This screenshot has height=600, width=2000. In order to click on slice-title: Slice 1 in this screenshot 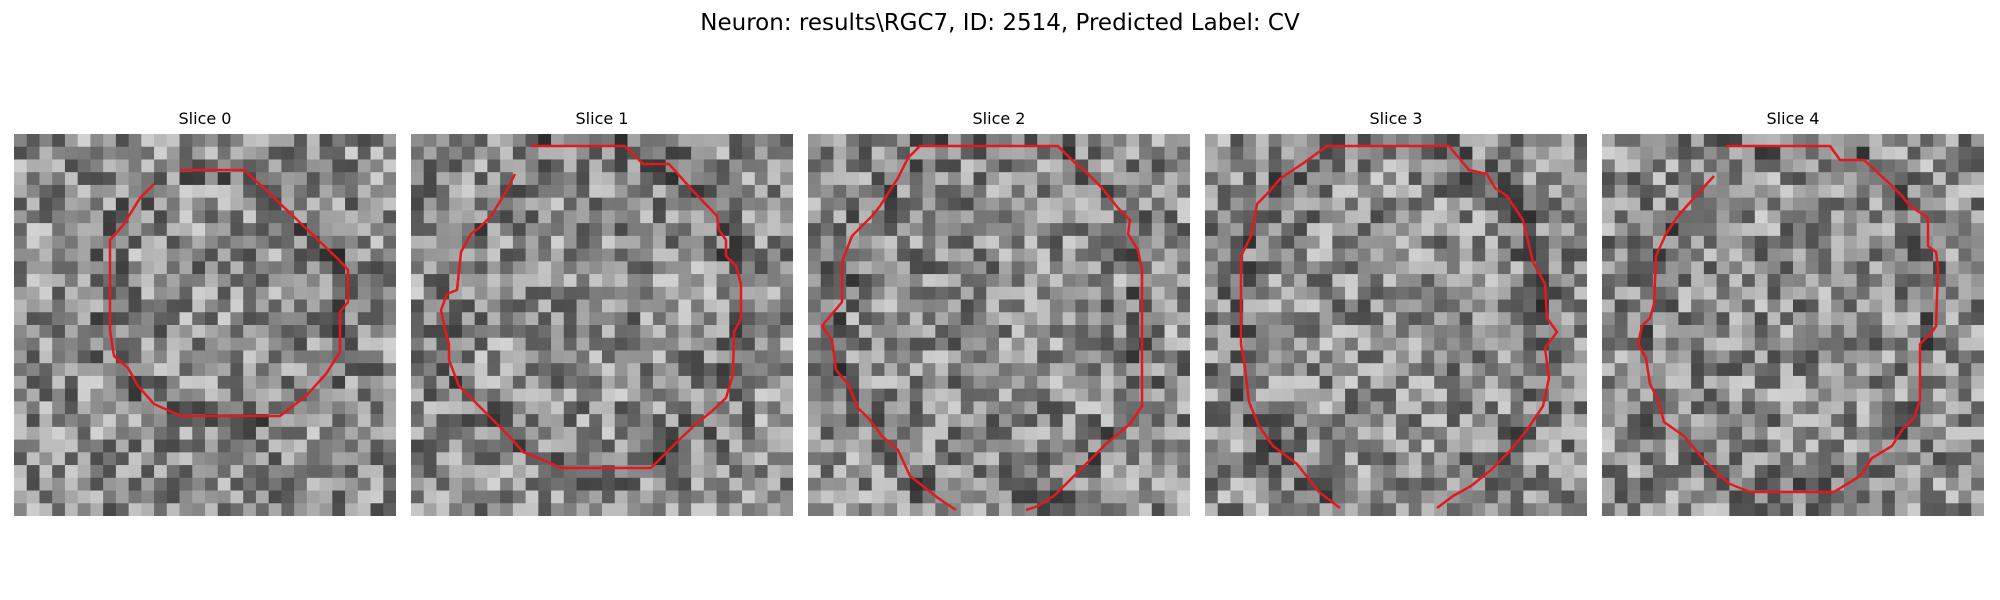, I will do `click(602, 119)`.